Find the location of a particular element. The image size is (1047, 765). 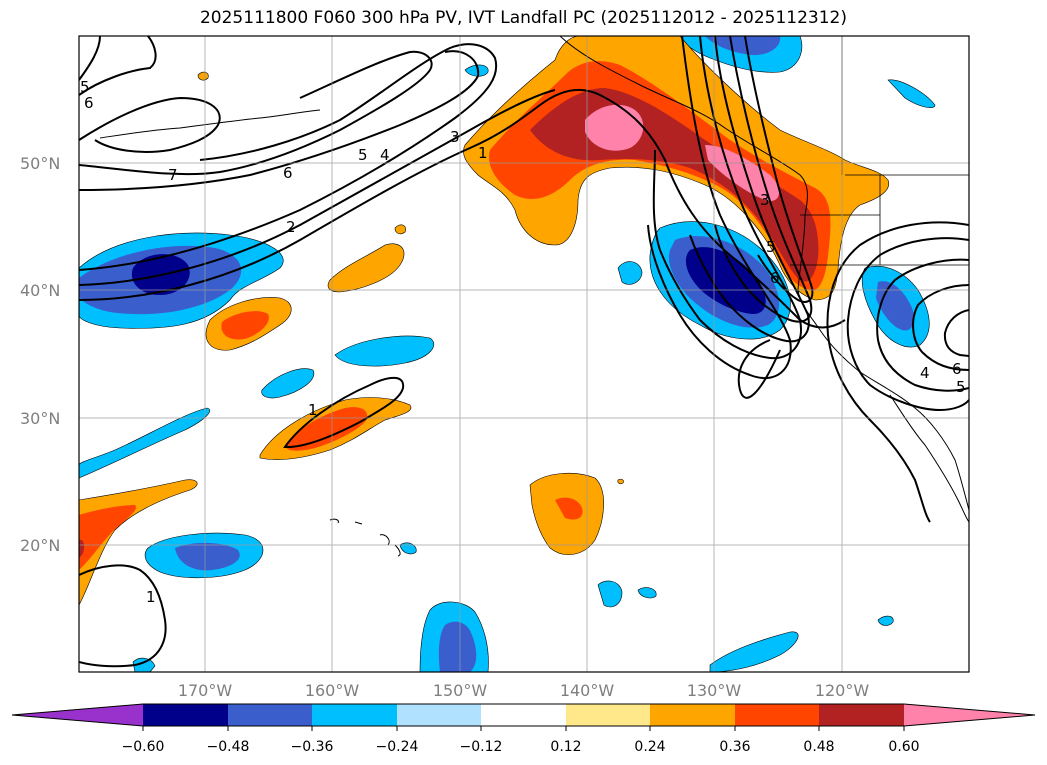

colorbar-ticks is located at coordinates (523, 728).